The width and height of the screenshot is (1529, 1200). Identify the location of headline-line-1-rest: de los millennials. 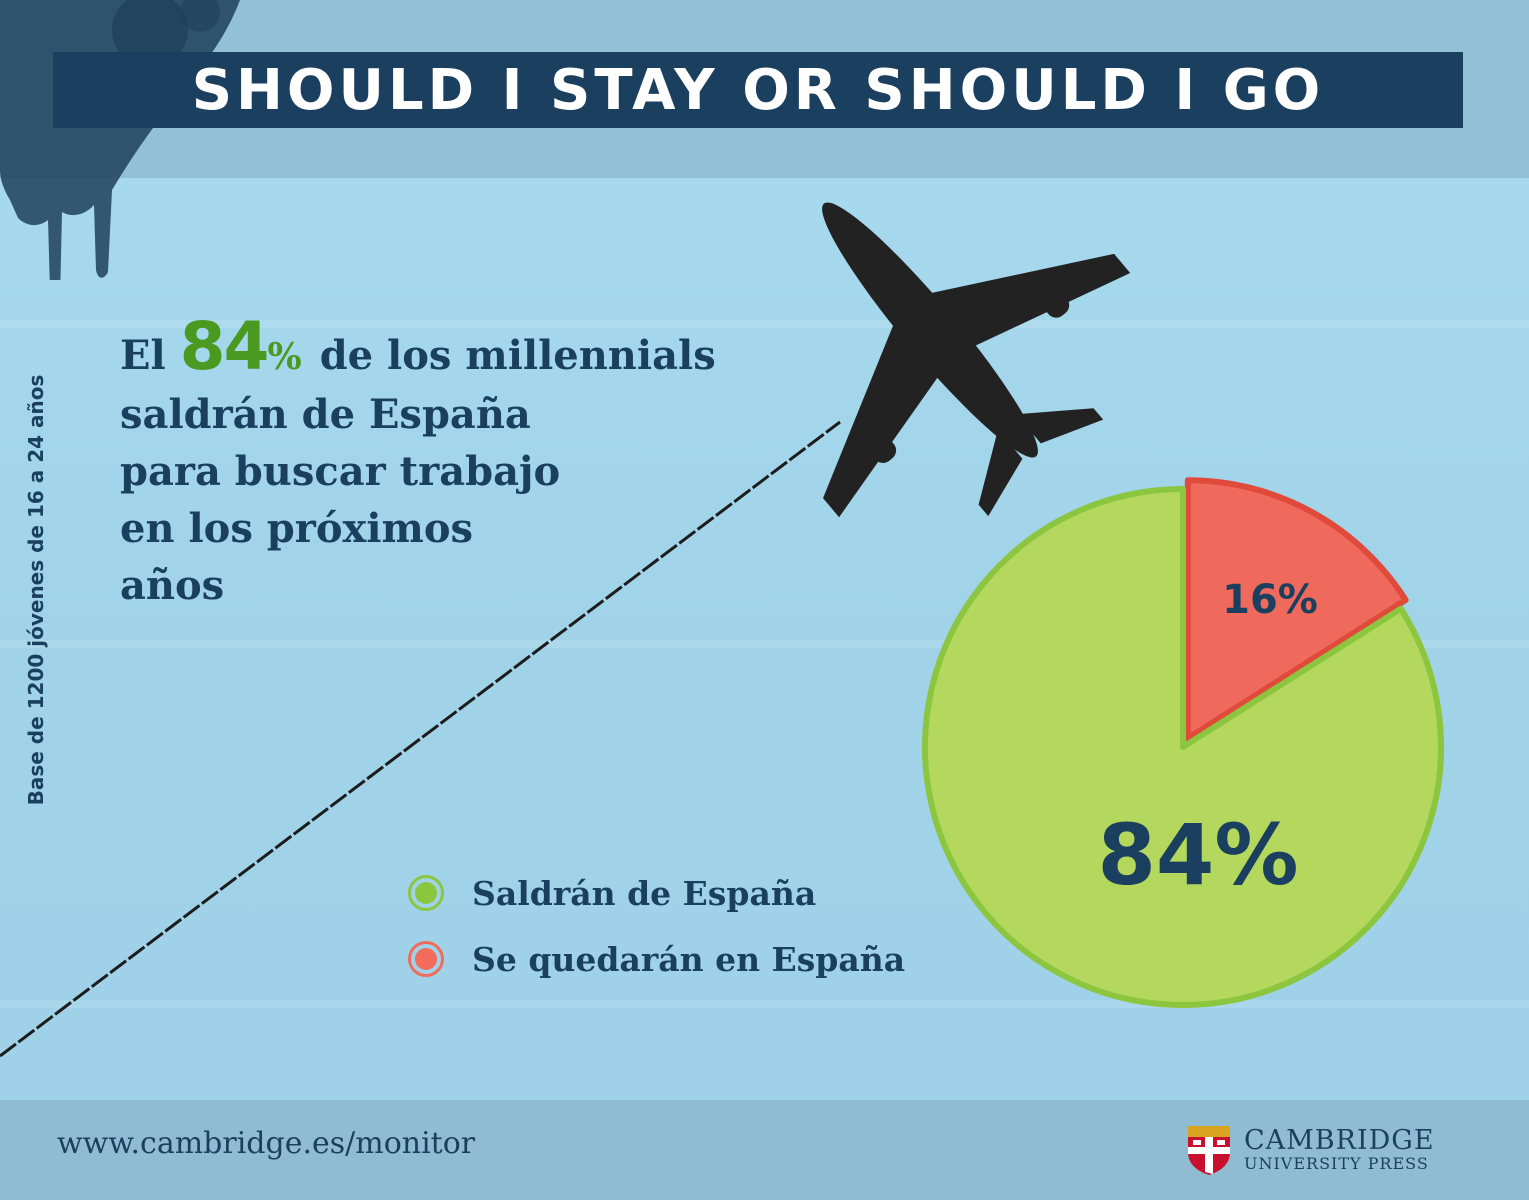
(517, 355).